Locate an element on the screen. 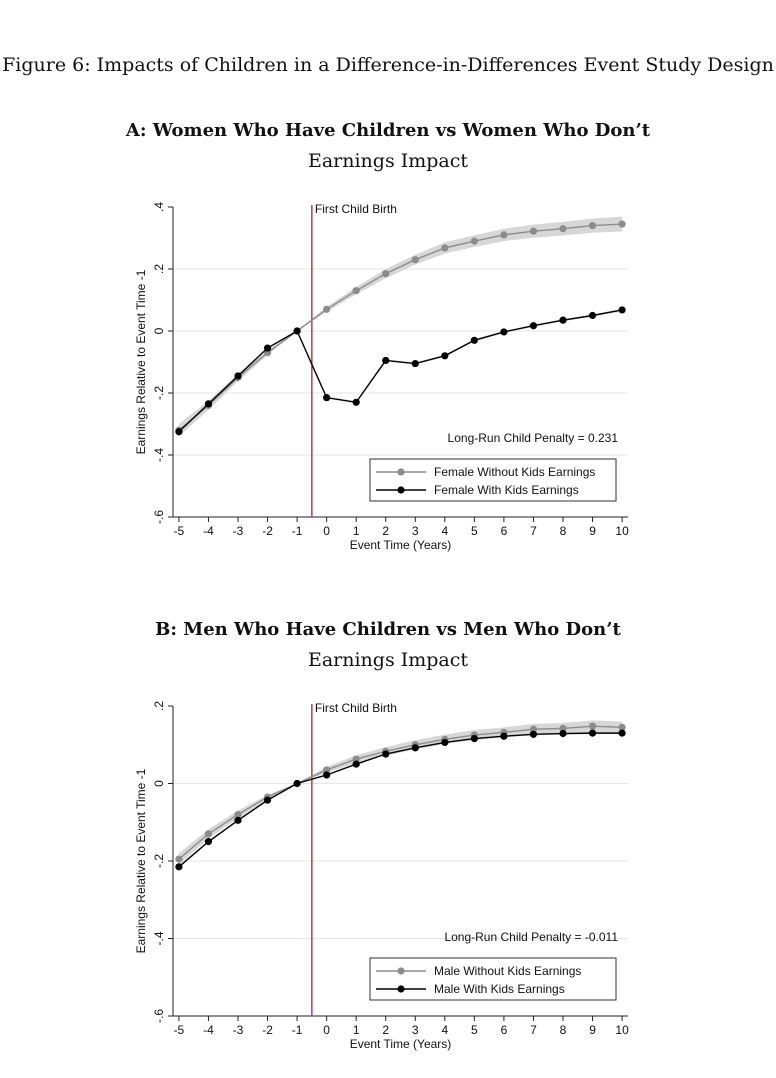 The width and height of the screenshot is (776, 1078). panel-a-x-tick-label: -2 is located at coordinates (267, 531).